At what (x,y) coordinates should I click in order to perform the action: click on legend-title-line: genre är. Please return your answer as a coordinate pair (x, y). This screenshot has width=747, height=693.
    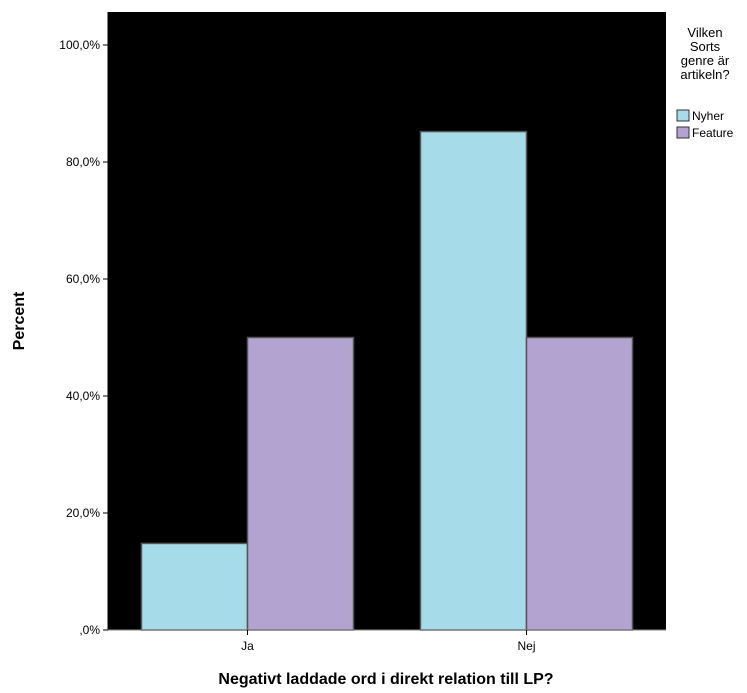
    Looking at the image, I should click on (705, 60).